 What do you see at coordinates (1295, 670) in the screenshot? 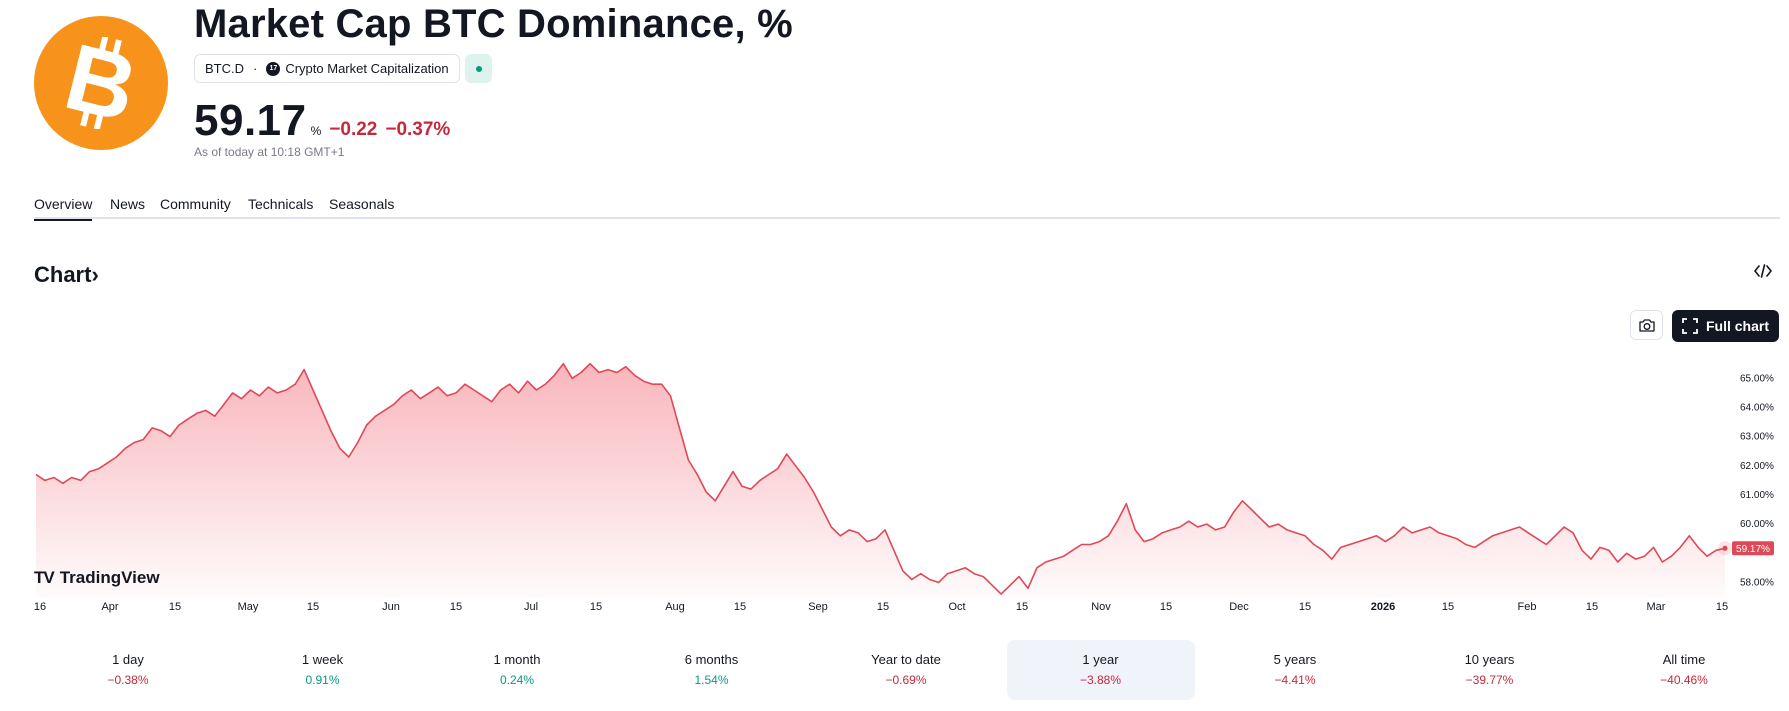
I see `period-button: 5 years −4.41%` at bounding box center [1295, 670].